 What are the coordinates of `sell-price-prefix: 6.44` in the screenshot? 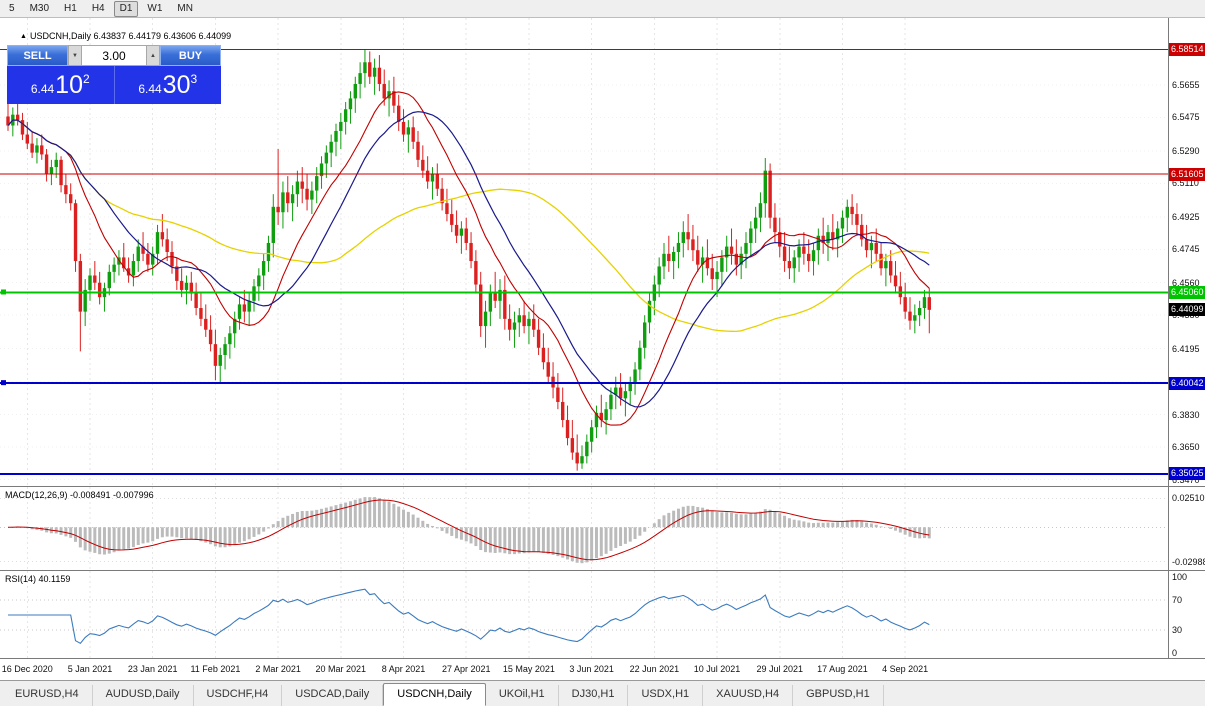 It's located at (42, 88).